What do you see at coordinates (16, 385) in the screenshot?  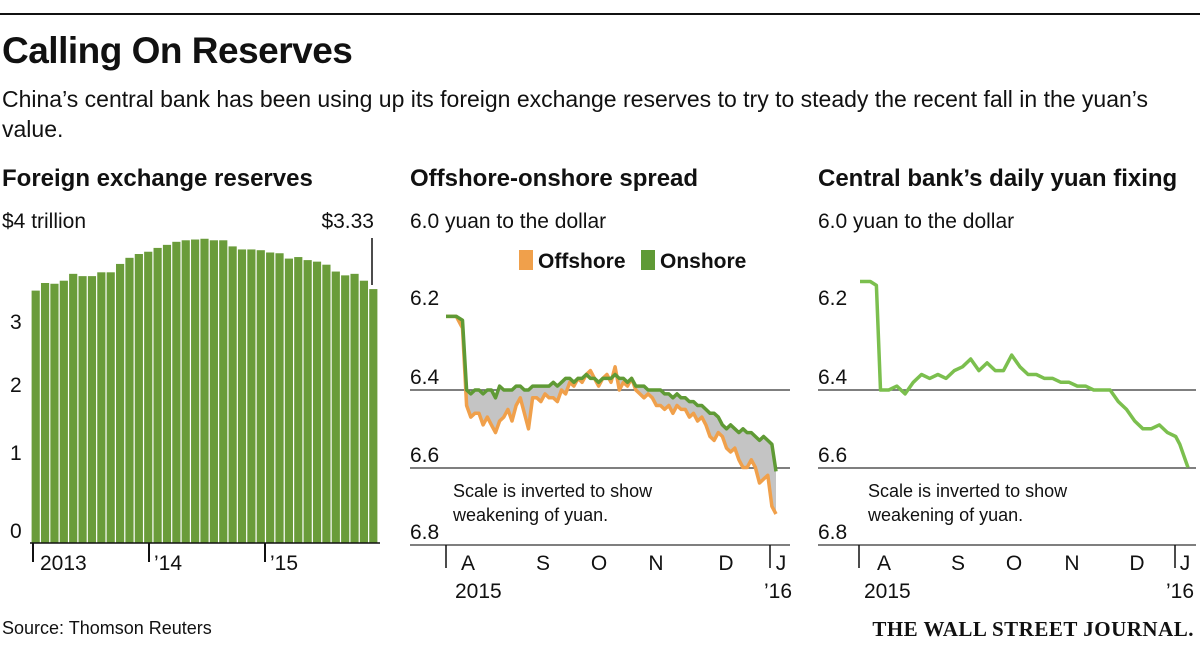 I see `y-tick-label: 2` at bounding box center [16, 385].